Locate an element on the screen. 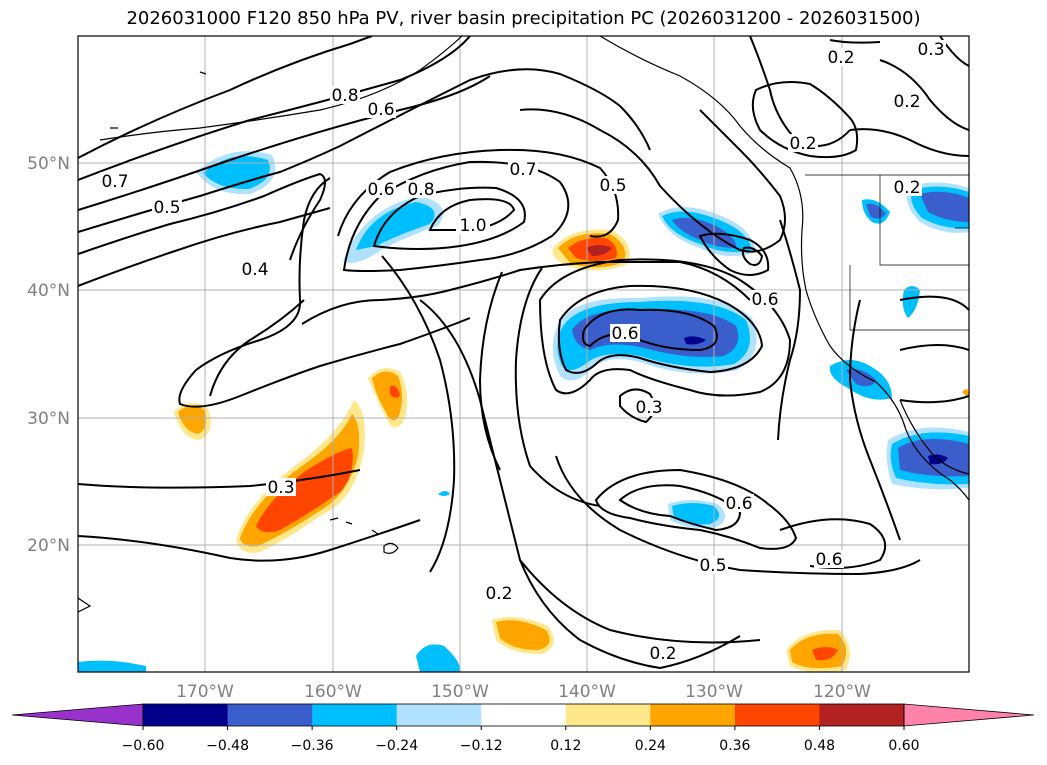  lat-axis: 50°N 40°N 30°N 20°N is located at coordinates (48, 355).